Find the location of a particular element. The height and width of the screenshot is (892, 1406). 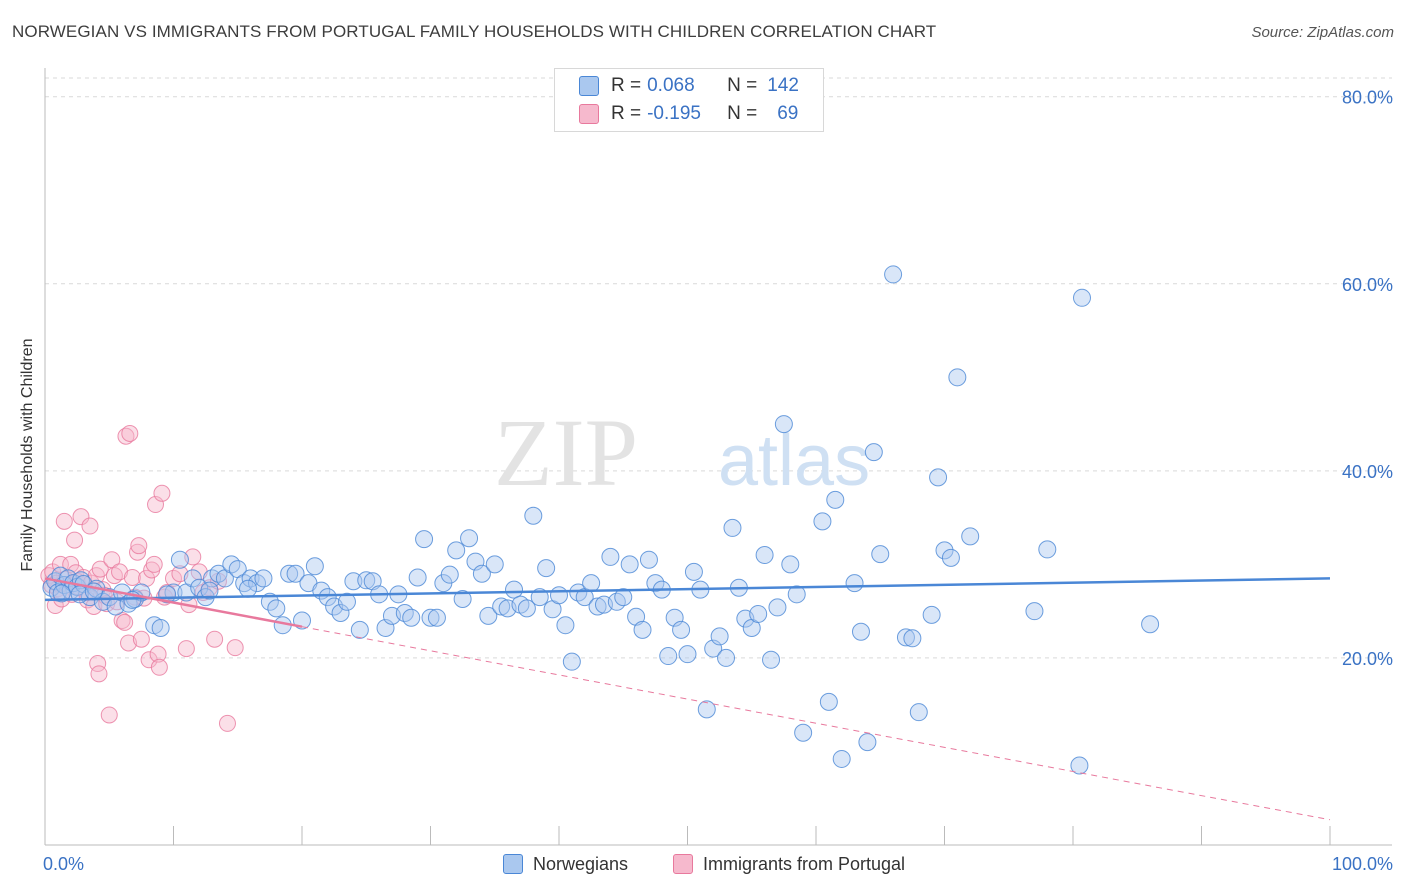

legend-row-norwegians: R = 0.068 N = 142 is located at coordinates (689, 86).